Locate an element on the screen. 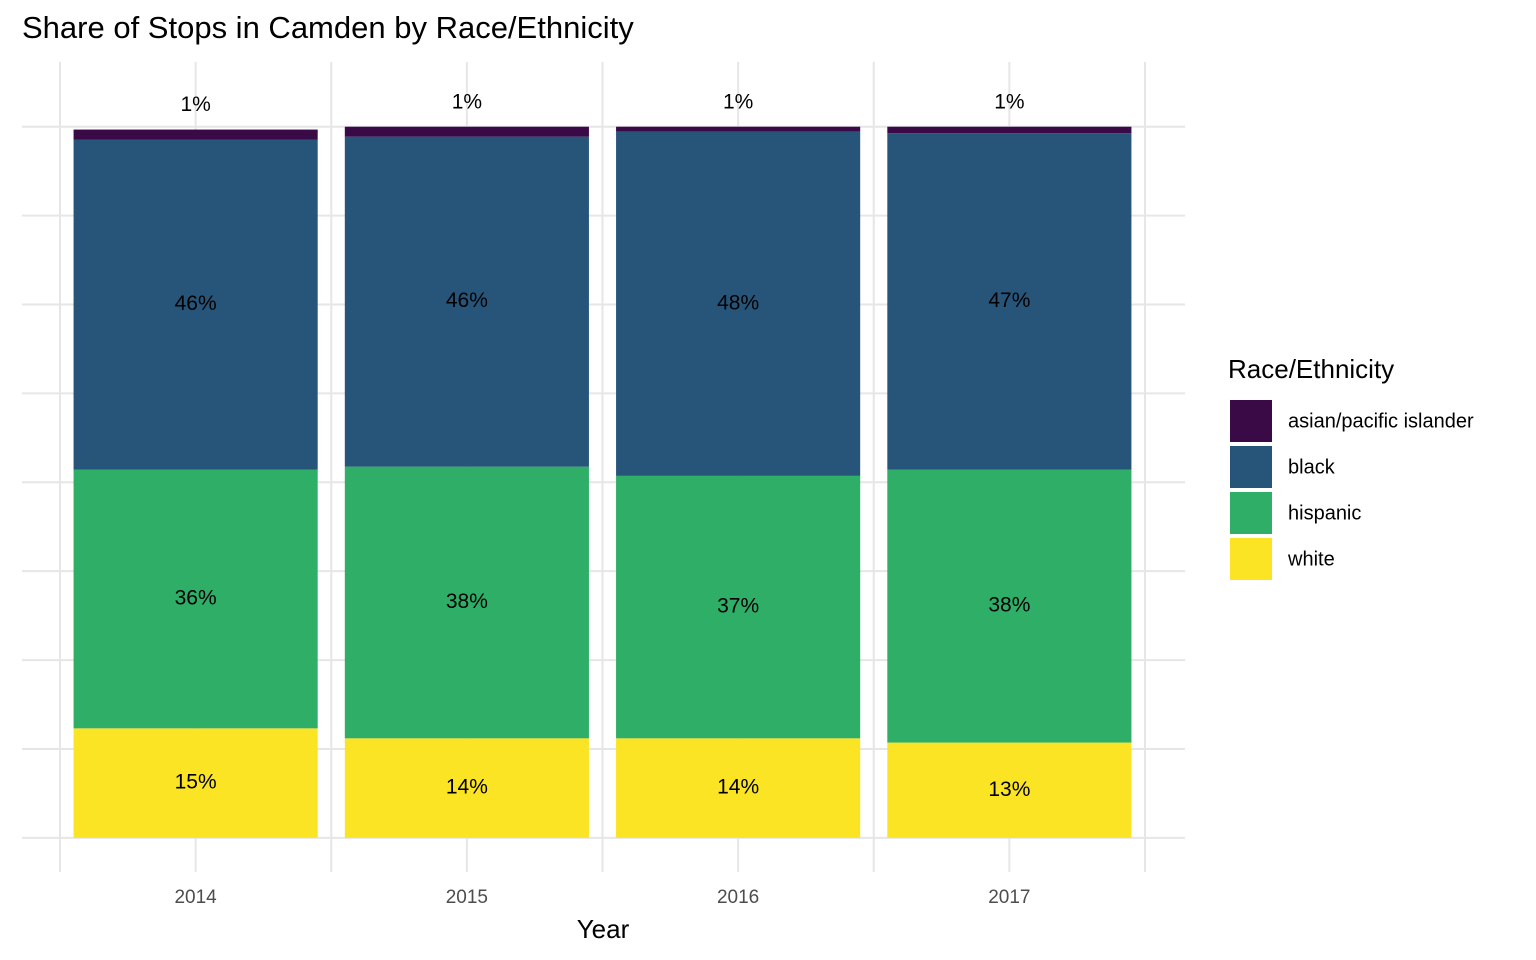 The height and width of the screenshot is (960, 1536). data-label: 13% is located at coordinates (1009, 789).